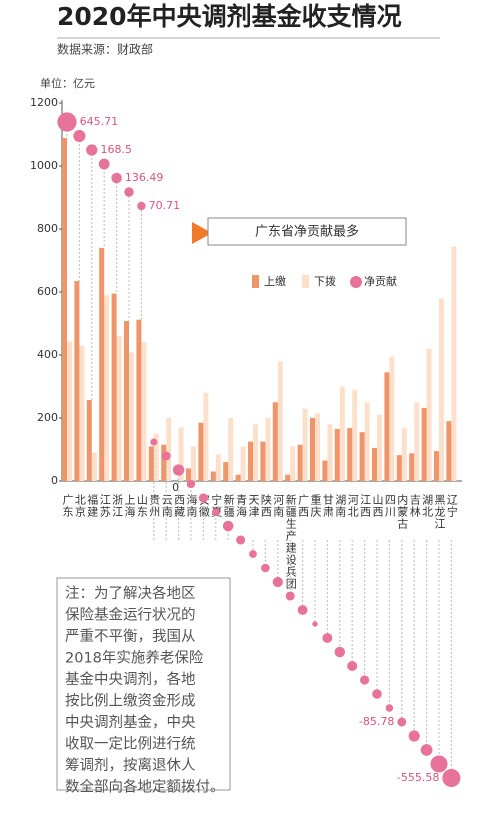  I want to click on legend-label: 净贡献, so click(380, 281).